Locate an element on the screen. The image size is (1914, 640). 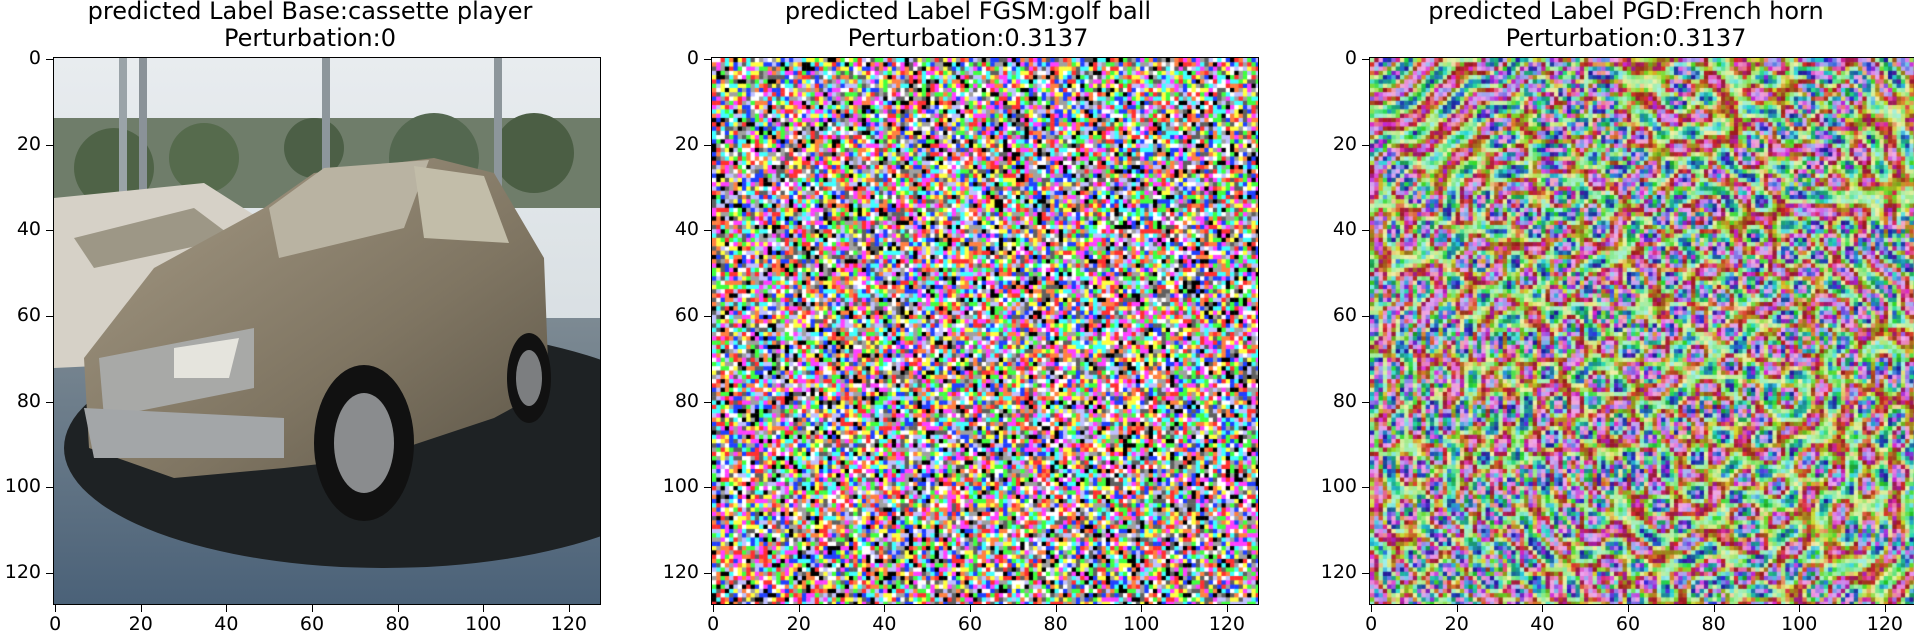
panel-title: predicted Label PGD:French horn is located at coordinates (1626, 12).